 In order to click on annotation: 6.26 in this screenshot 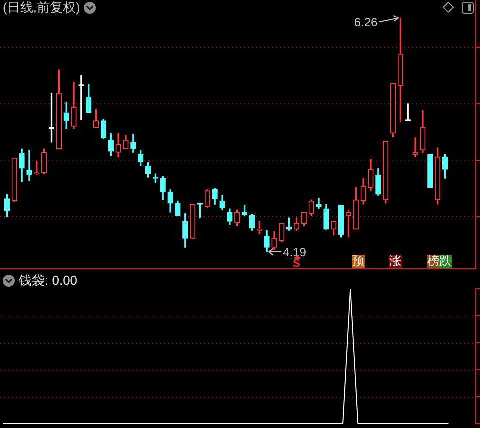, I will do `click(366, 22)`.